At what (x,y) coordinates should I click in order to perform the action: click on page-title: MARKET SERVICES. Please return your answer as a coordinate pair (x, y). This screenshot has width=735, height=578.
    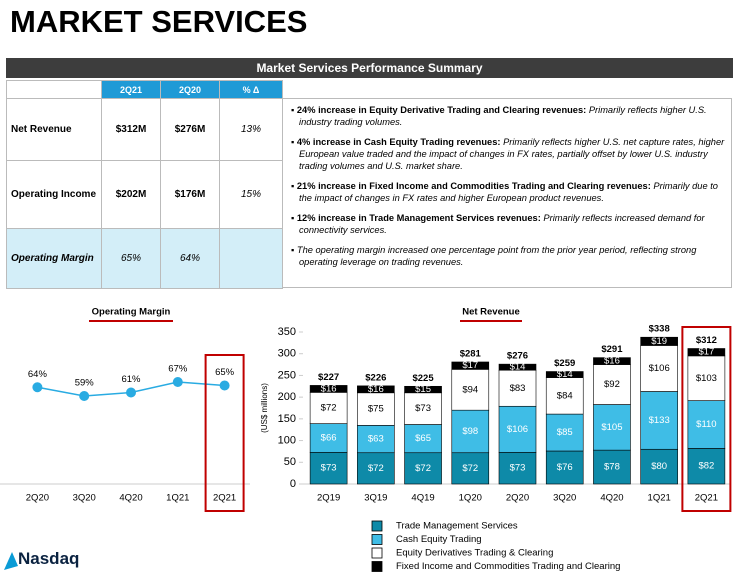
    Looking at the image, I should click on (159, 21).